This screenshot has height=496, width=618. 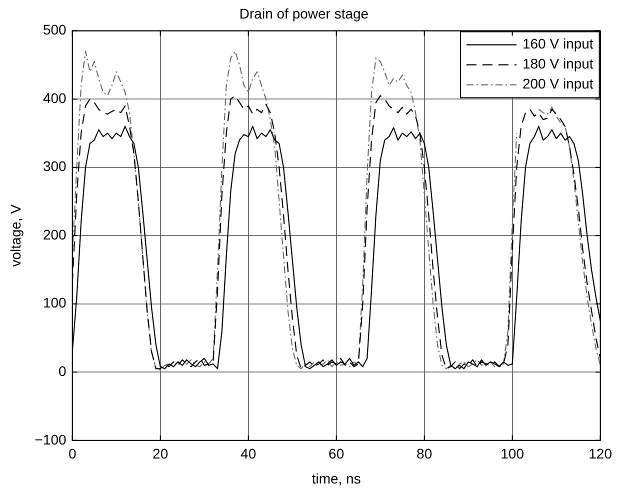 I want to click on x-tick-label: 40, so click(x=248, y=454).